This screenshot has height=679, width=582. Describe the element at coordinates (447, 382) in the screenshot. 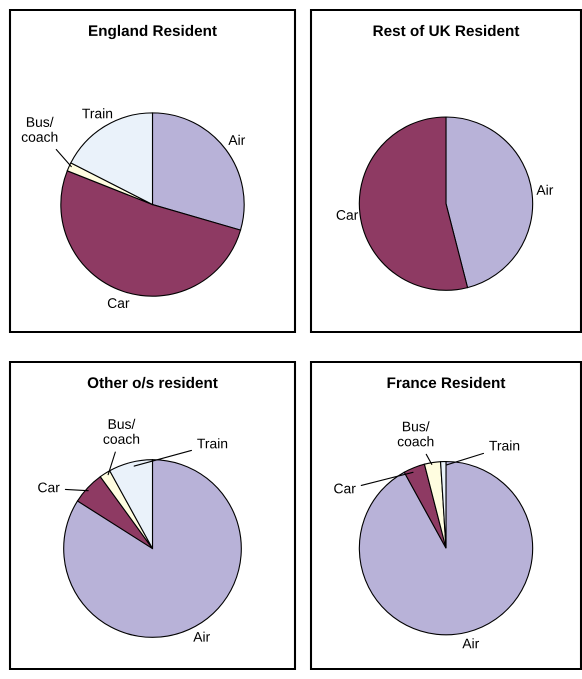

I see `chart-title: France Resident` at that location.